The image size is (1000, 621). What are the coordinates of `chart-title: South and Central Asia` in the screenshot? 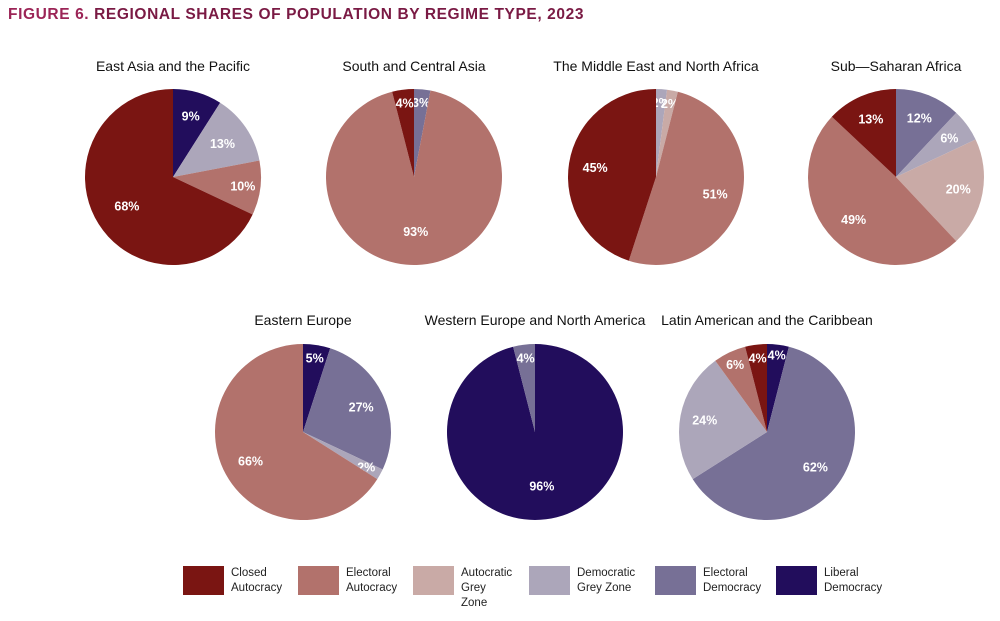 It's located at (413, 66).